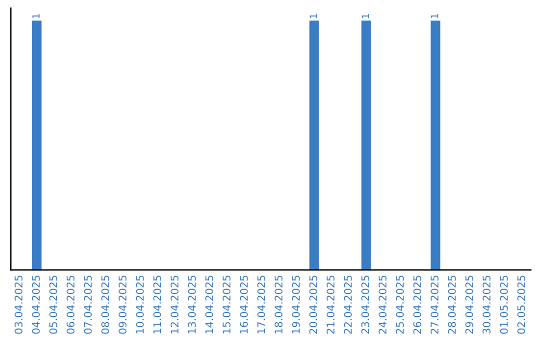 The height and width of the screenshot is (340, 540). I want to click on x-tick-label: 16.04.2025, so click(244, 305).